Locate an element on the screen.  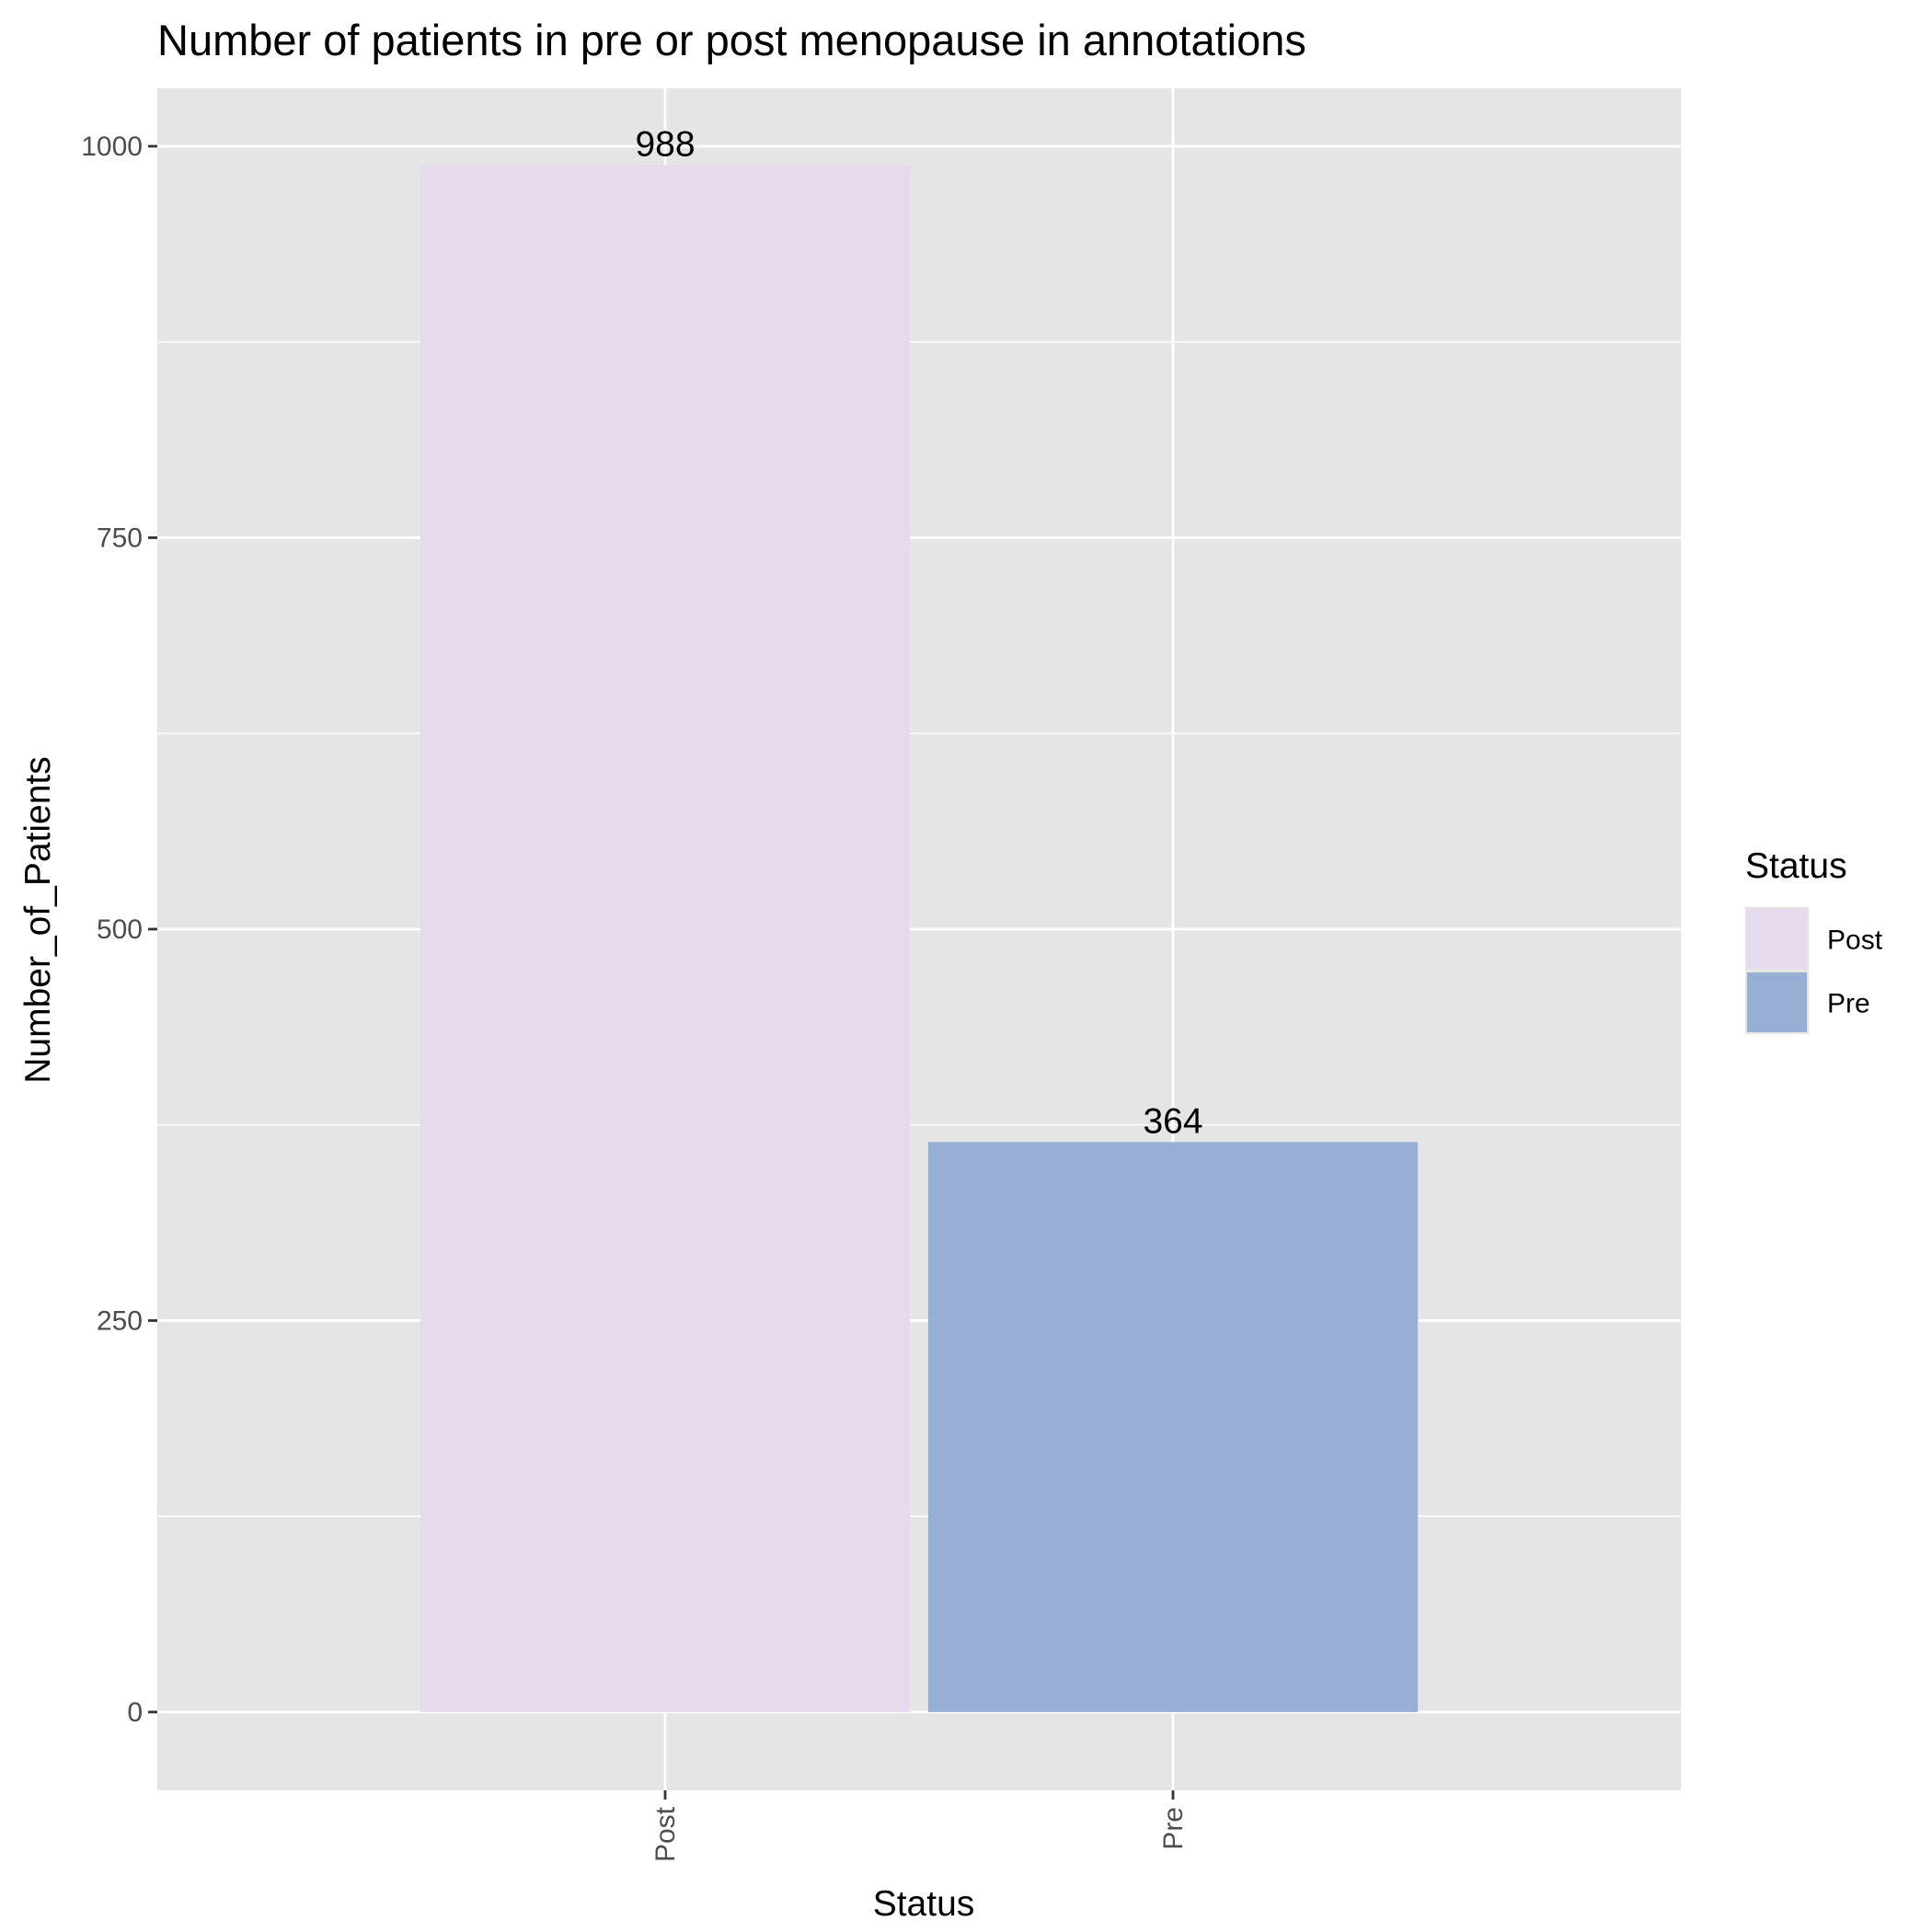
y-tick-label-750: 750 is located at coordinates (120, 538).